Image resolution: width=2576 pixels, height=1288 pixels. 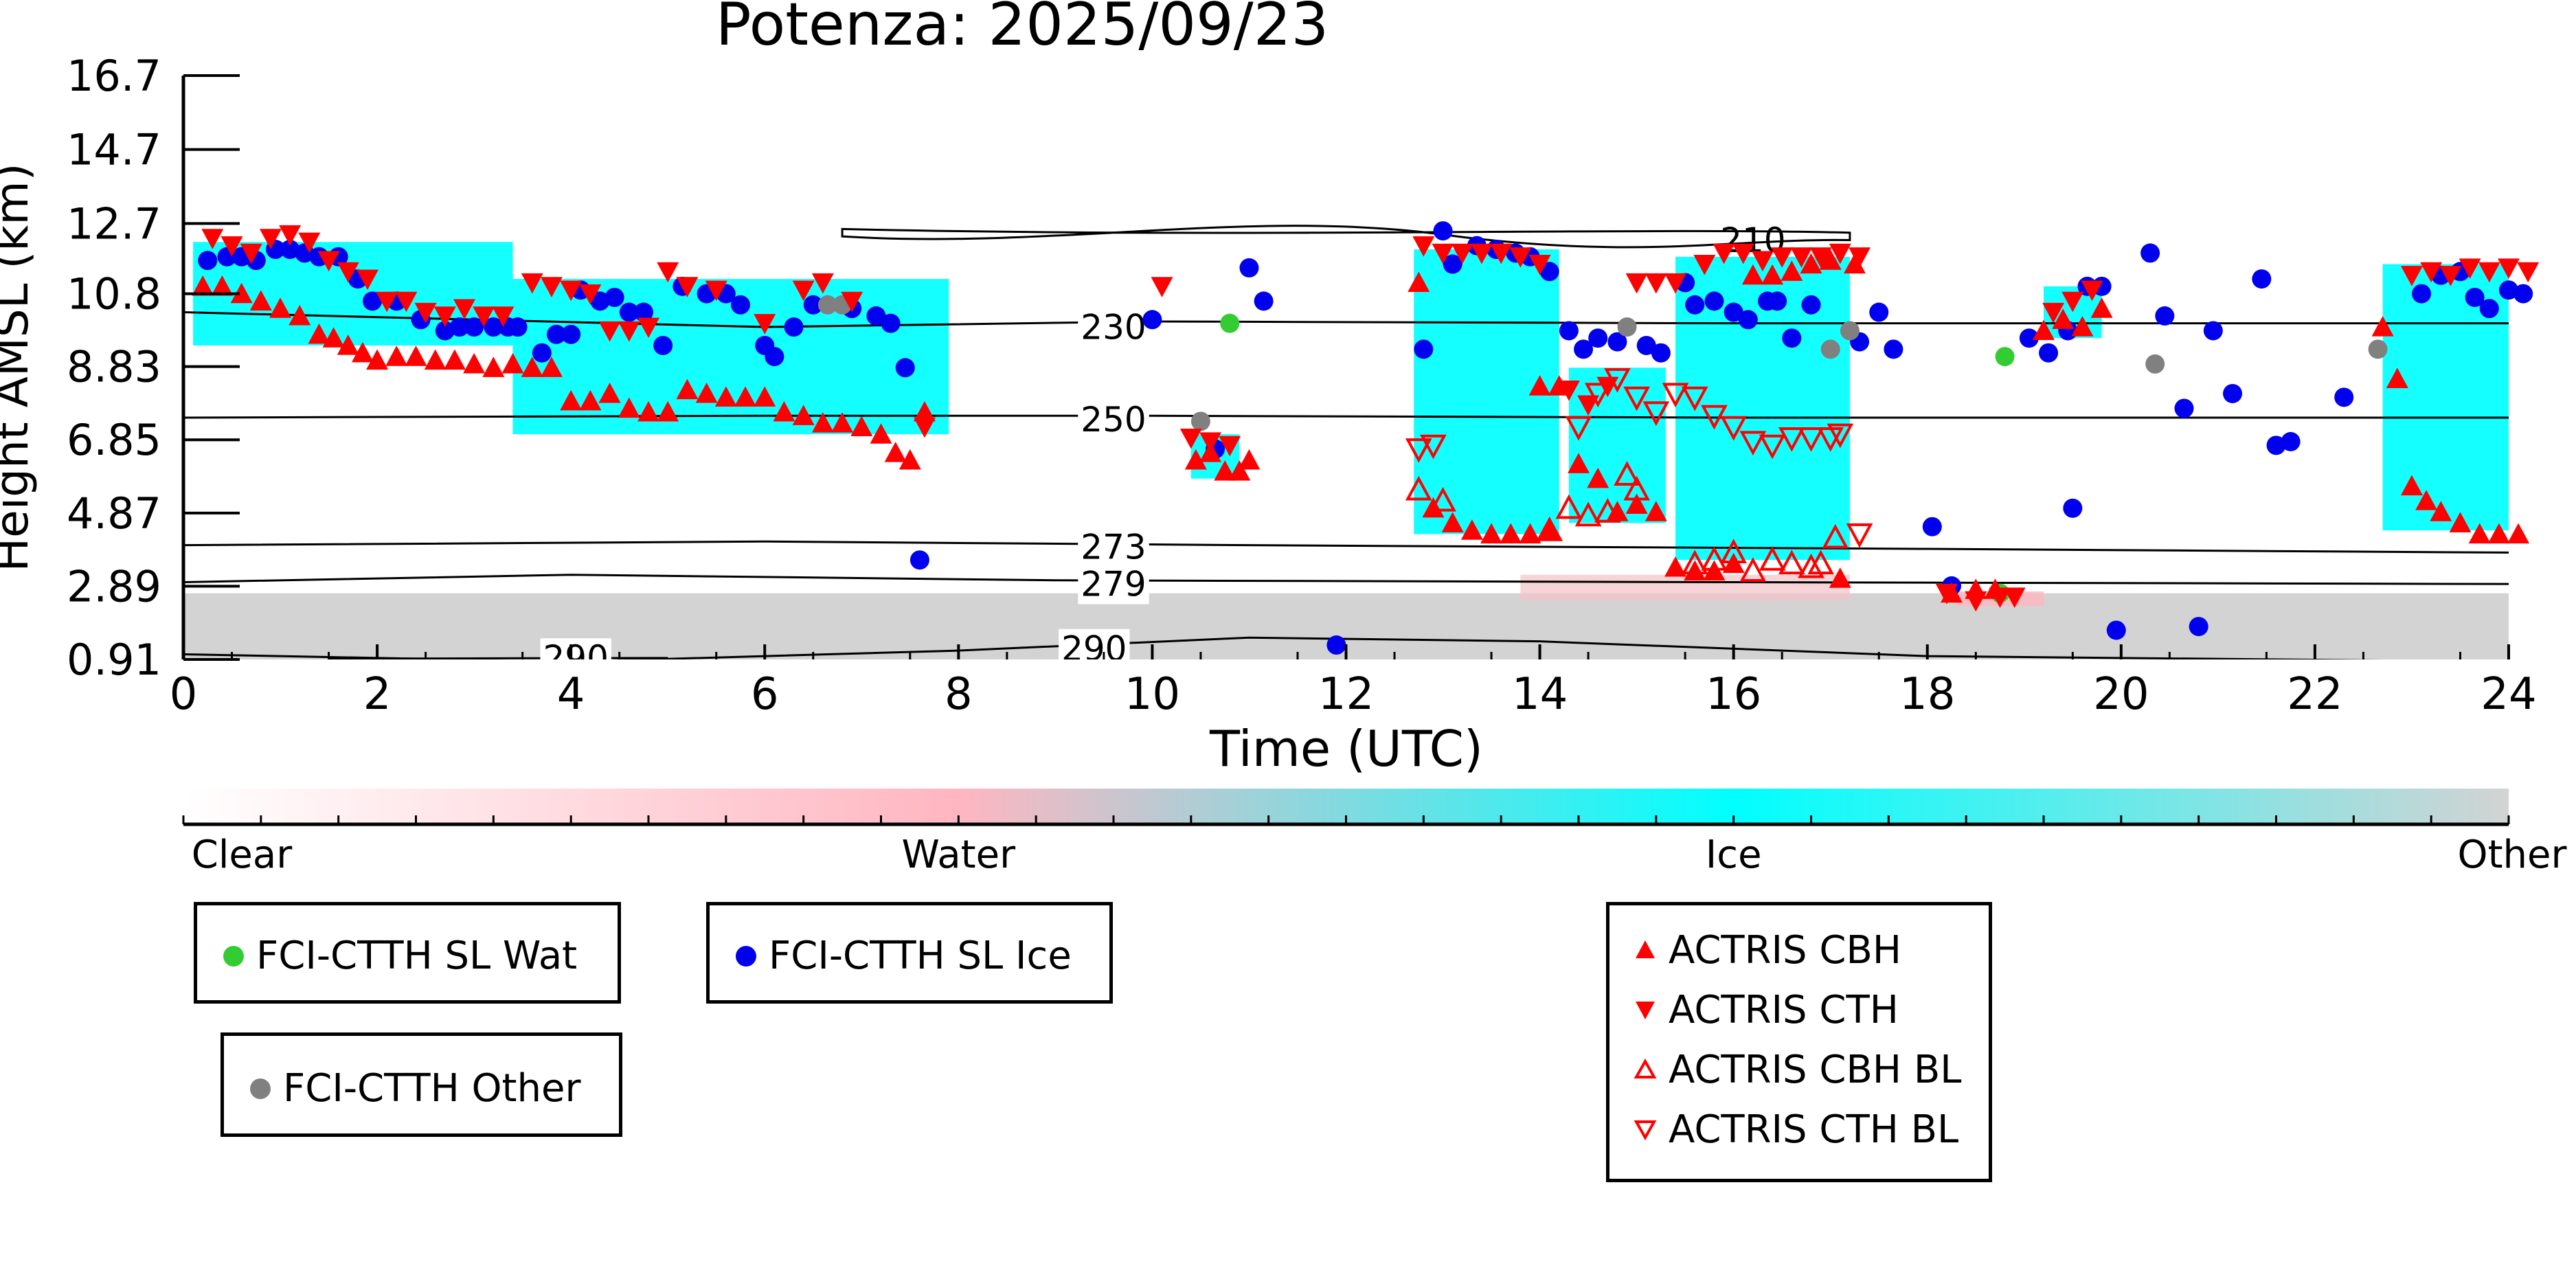 I want to click on isotherm-label: 250, so click(x=1113, y=420).